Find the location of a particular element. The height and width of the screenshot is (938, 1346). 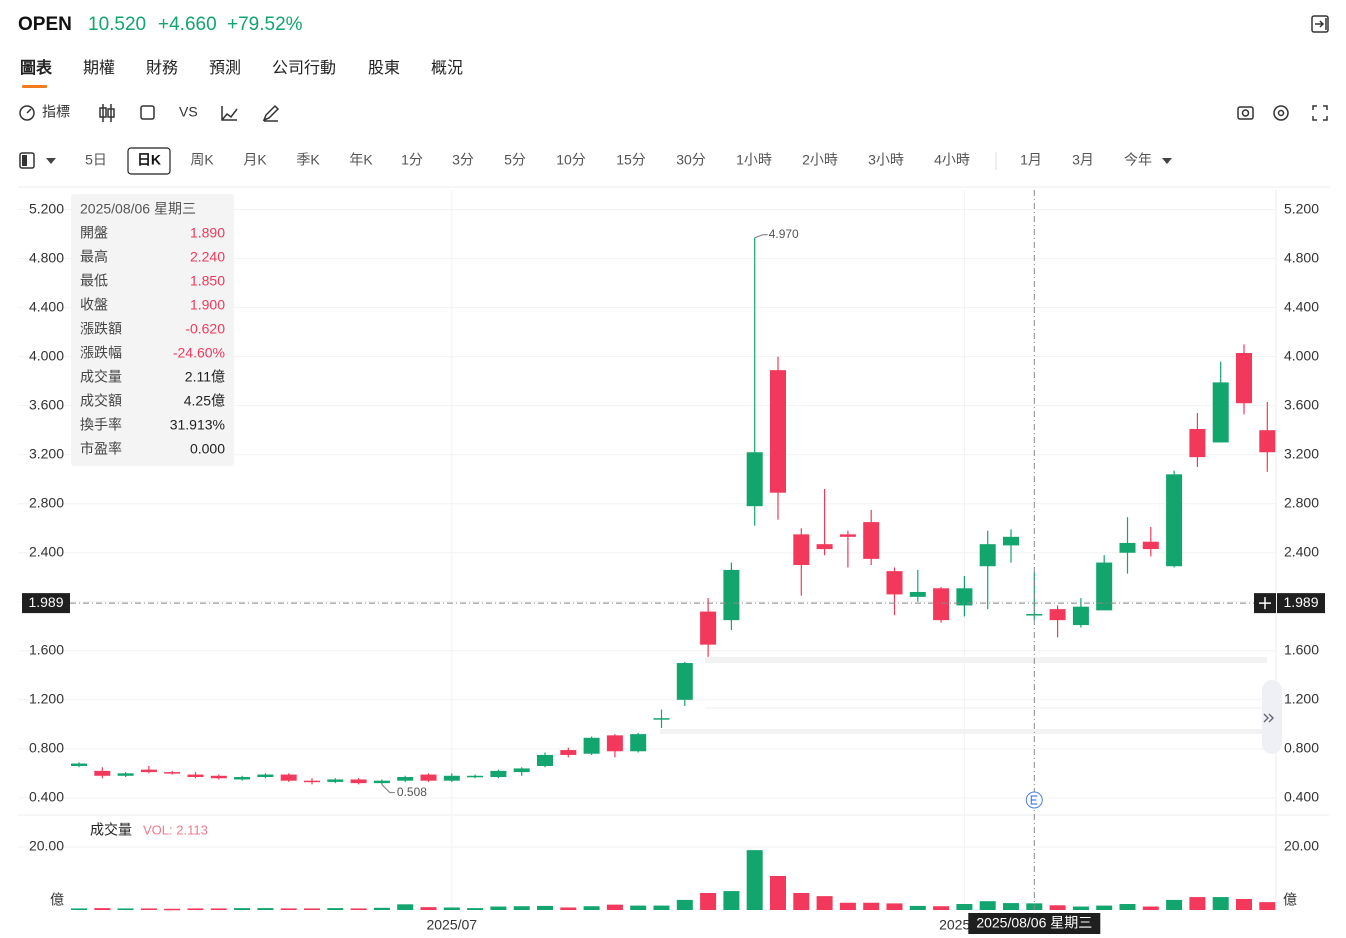

period: 3月 is located at coordinates (1083, 160).